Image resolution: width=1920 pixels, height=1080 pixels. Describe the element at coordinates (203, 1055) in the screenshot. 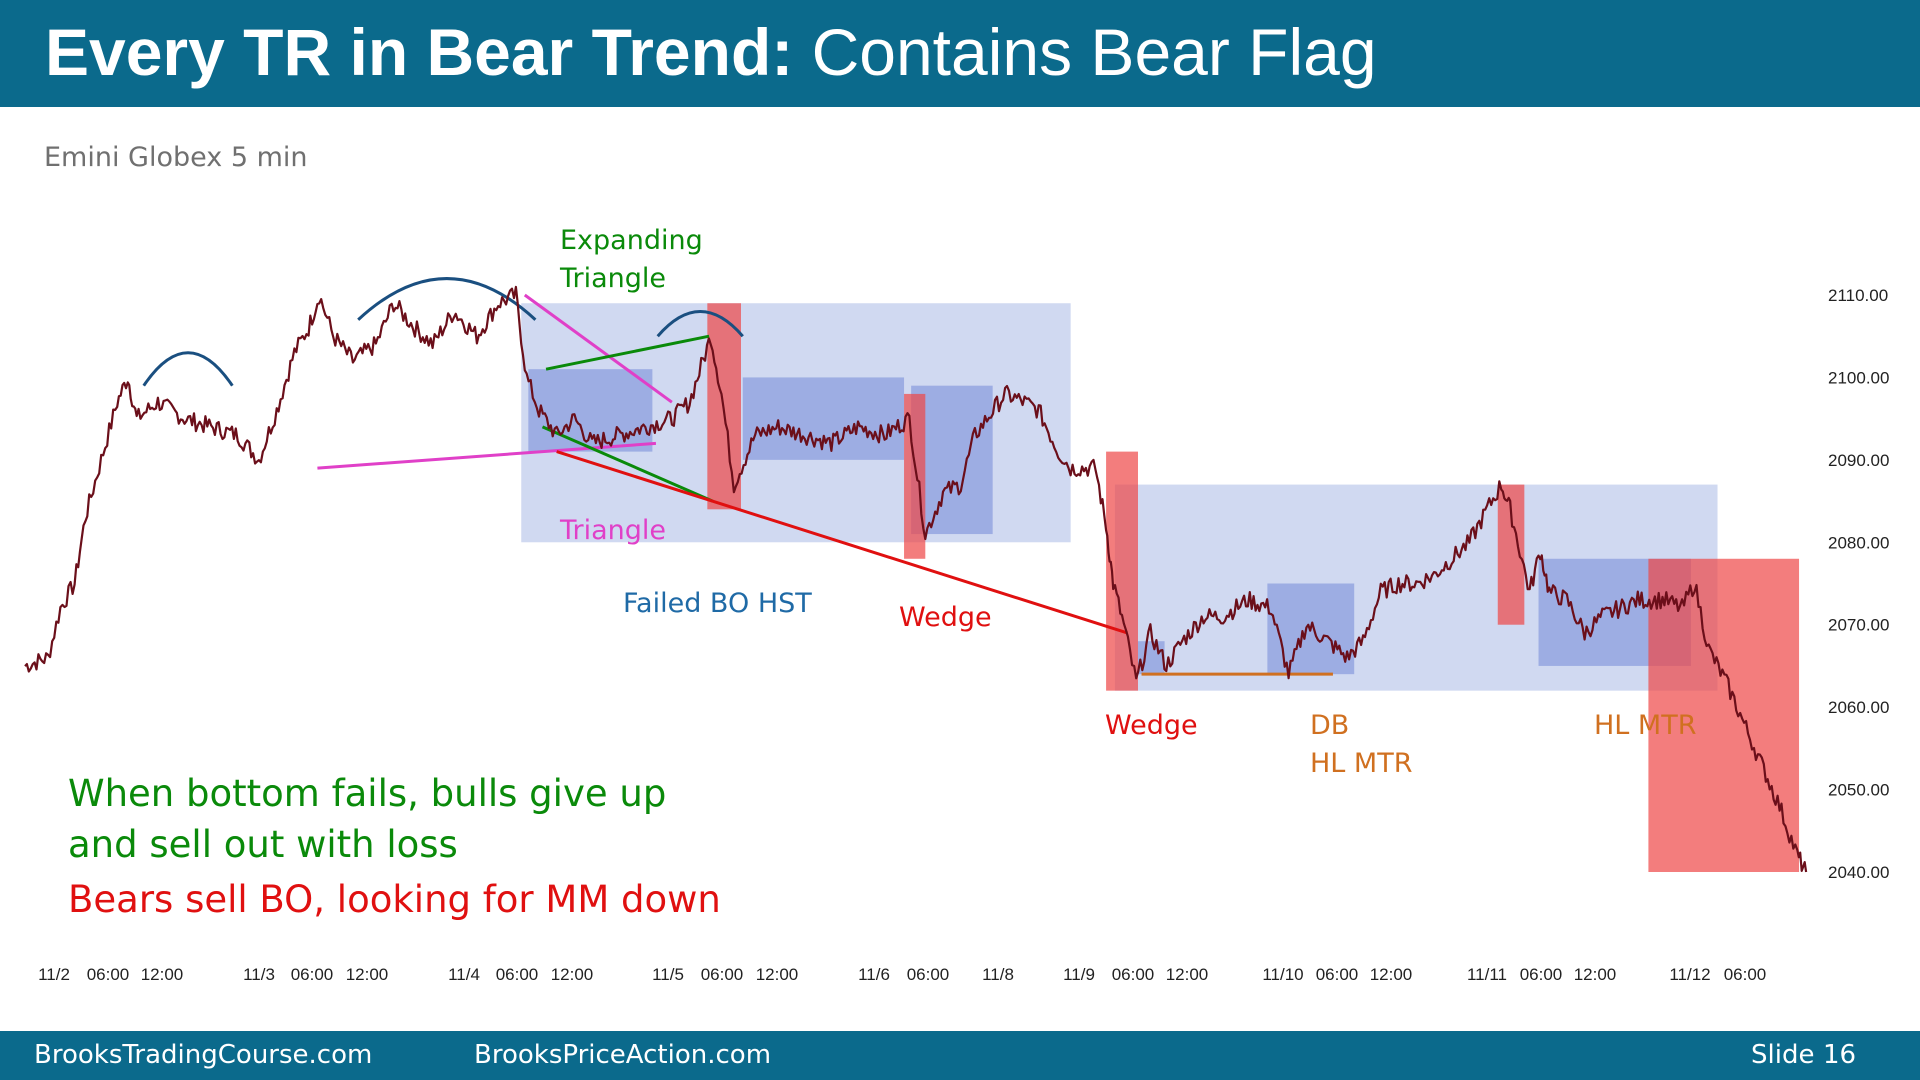

I see `footer-left-link: BrooksTradingCourse.com` at that location.